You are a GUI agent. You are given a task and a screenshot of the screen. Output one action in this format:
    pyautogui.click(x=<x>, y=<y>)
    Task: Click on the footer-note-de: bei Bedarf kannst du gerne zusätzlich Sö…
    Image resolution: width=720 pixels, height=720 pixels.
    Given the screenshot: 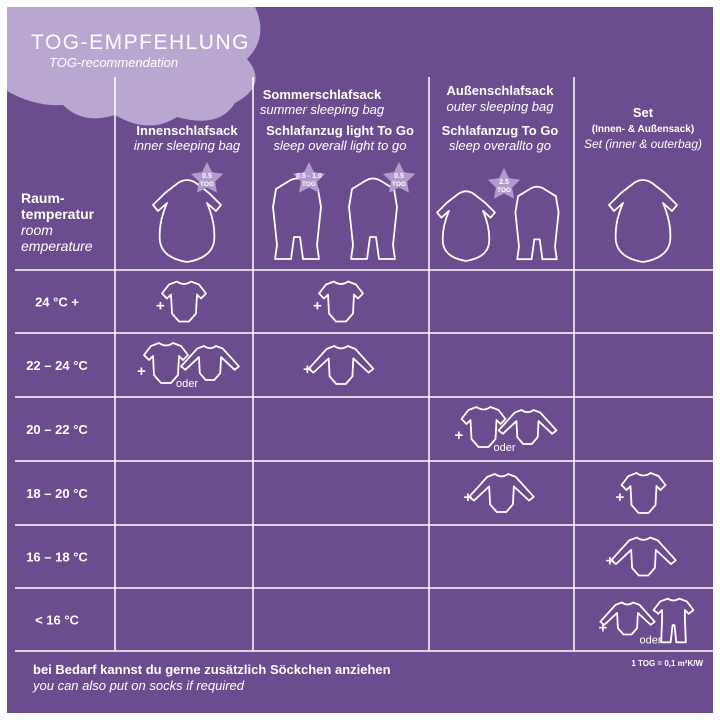 What is the action you would take?
    pyautogui.click(x=212, y=669)
    